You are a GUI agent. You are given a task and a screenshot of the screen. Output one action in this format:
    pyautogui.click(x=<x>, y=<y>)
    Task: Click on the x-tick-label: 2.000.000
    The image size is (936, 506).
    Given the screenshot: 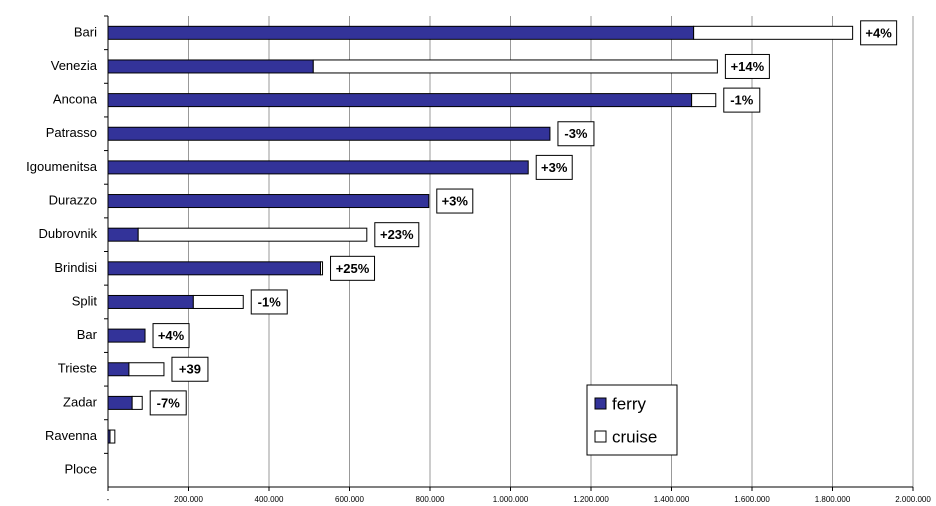 What is the action you would take?
    pyautogui.click(x=913, y=499)
    